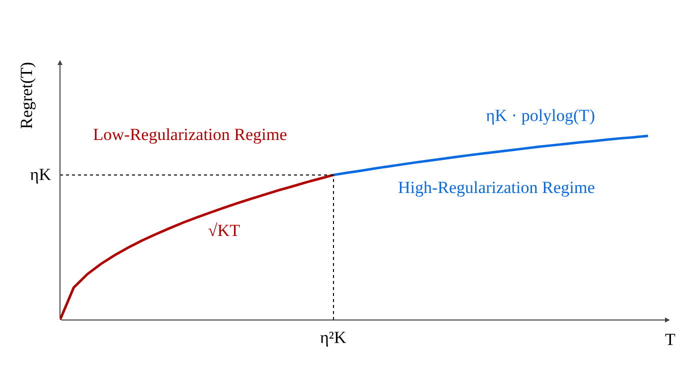  Describe the element at coordinates (670, 339) in the screenshot. I see `x-axis-title: T` at that location.